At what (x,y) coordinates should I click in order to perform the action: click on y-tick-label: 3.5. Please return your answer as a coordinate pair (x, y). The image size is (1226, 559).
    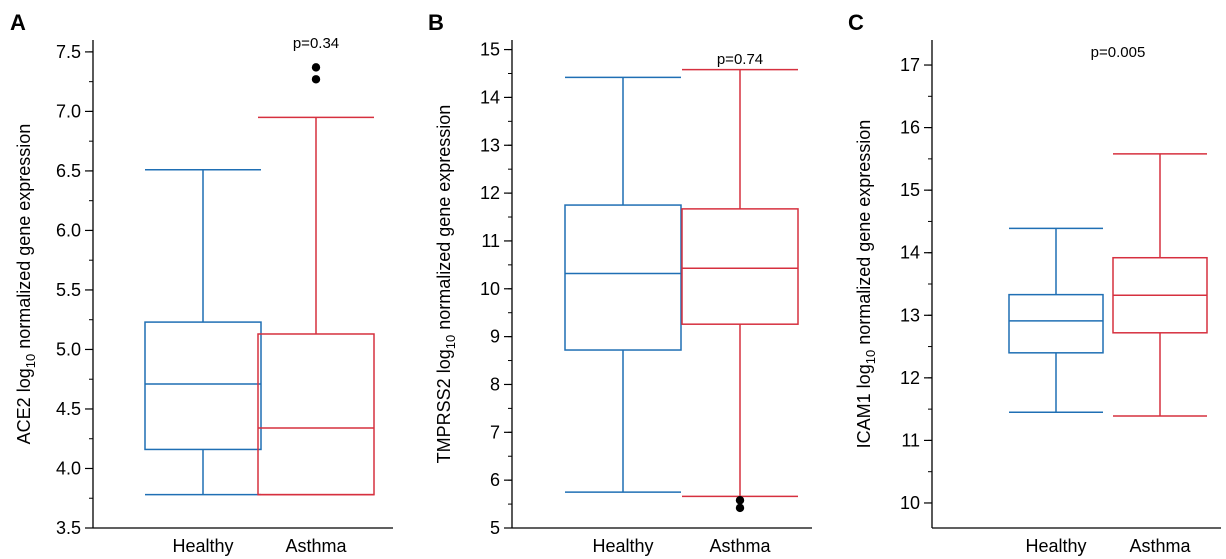
    Looking at the image, I should click on (68, 528).